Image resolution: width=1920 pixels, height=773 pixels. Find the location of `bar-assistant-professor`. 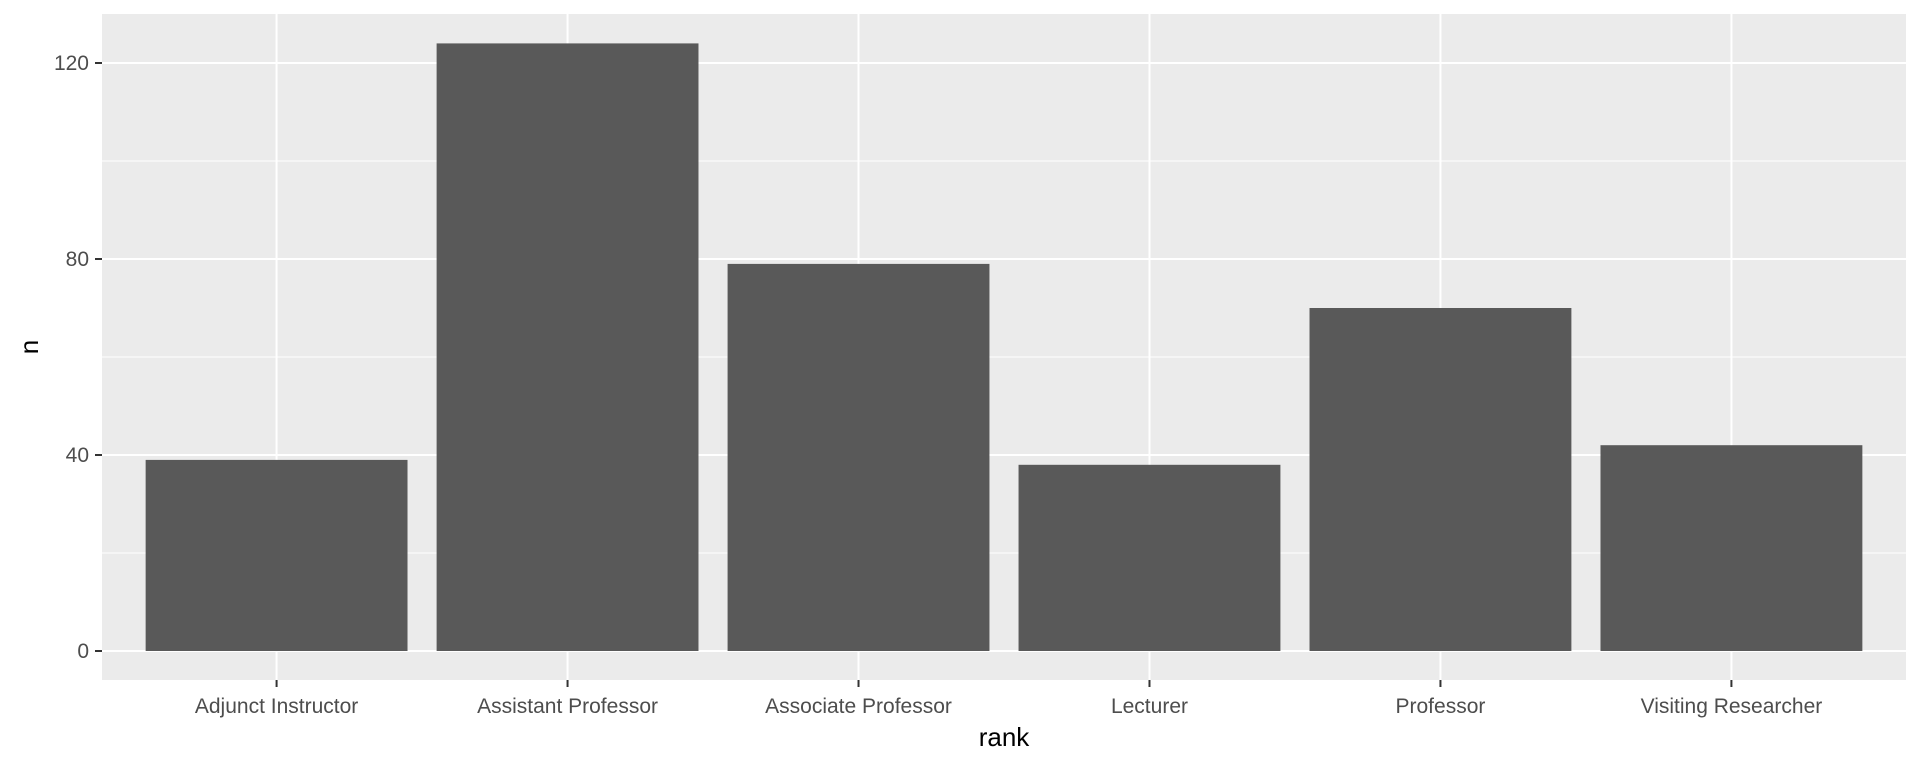

bar-assistant-professor is located at coordinates (567, 347).